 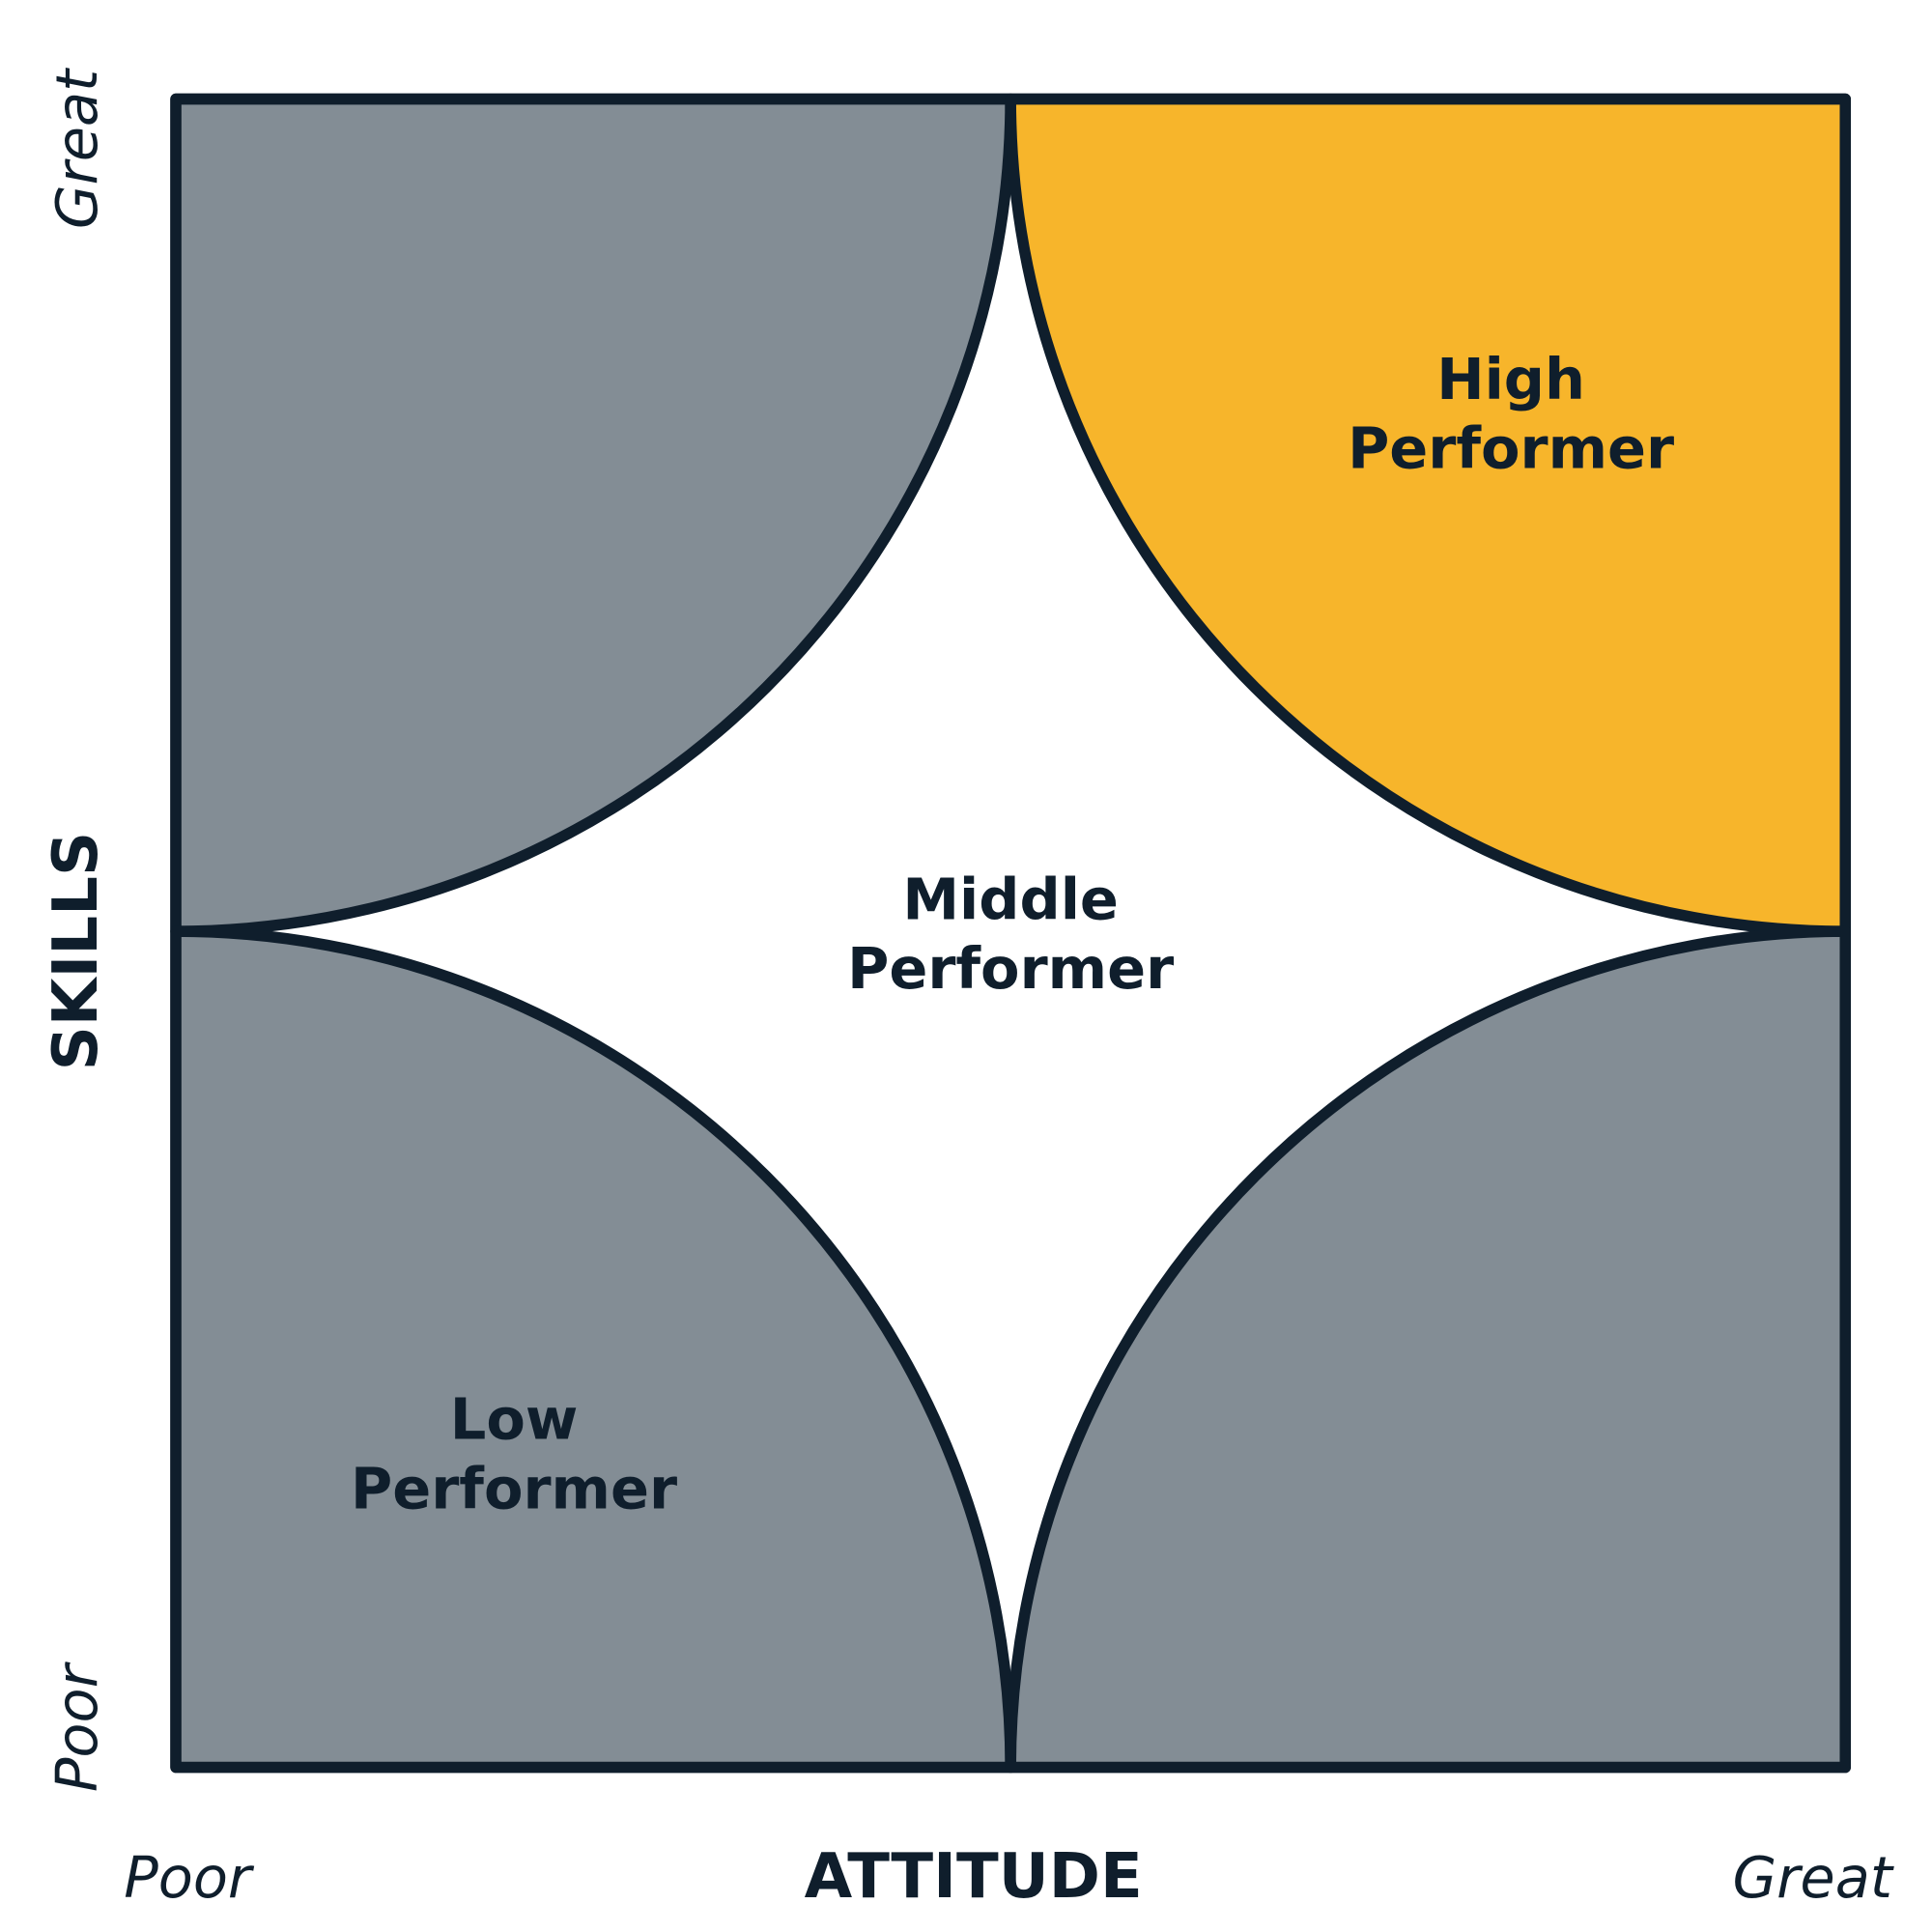 What do you see at coordinates (76, 951) in the screenshot?
I see `y-axis-label: SKILLS` at bounding box center [76, 951].